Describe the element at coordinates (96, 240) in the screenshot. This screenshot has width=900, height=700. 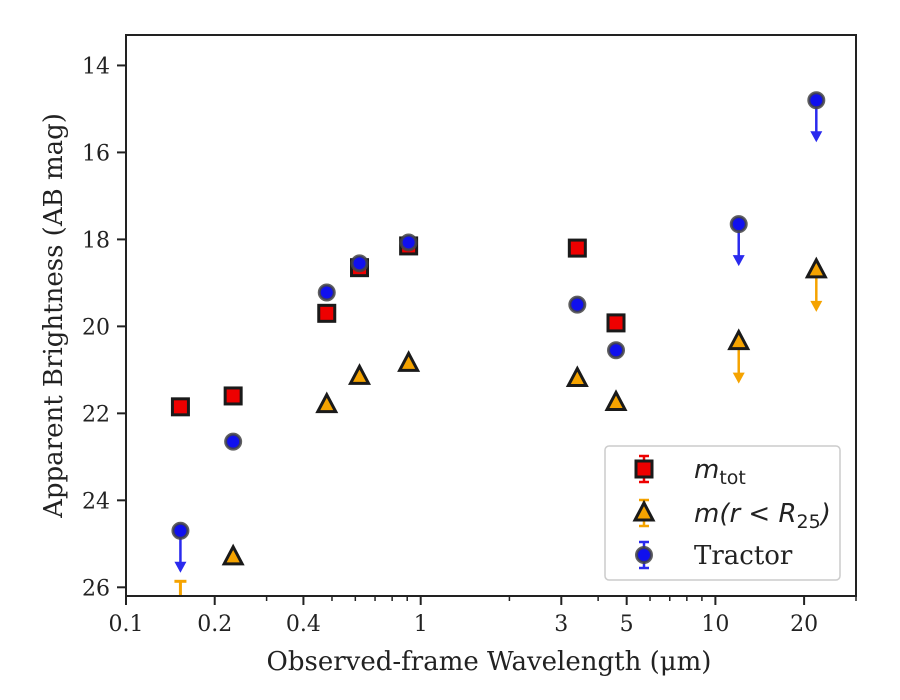
I see `y-tick-label: 18` at that location.